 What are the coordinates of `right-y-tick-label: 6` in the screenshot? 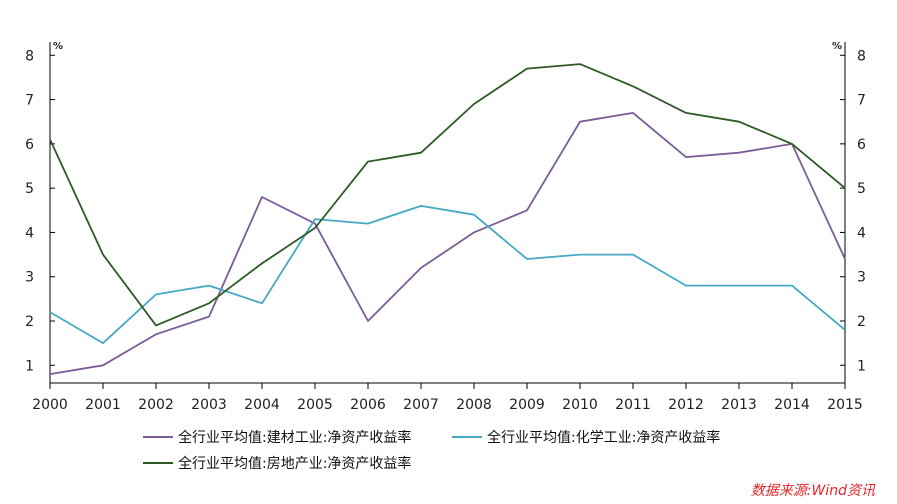 It's located at (861, 145).